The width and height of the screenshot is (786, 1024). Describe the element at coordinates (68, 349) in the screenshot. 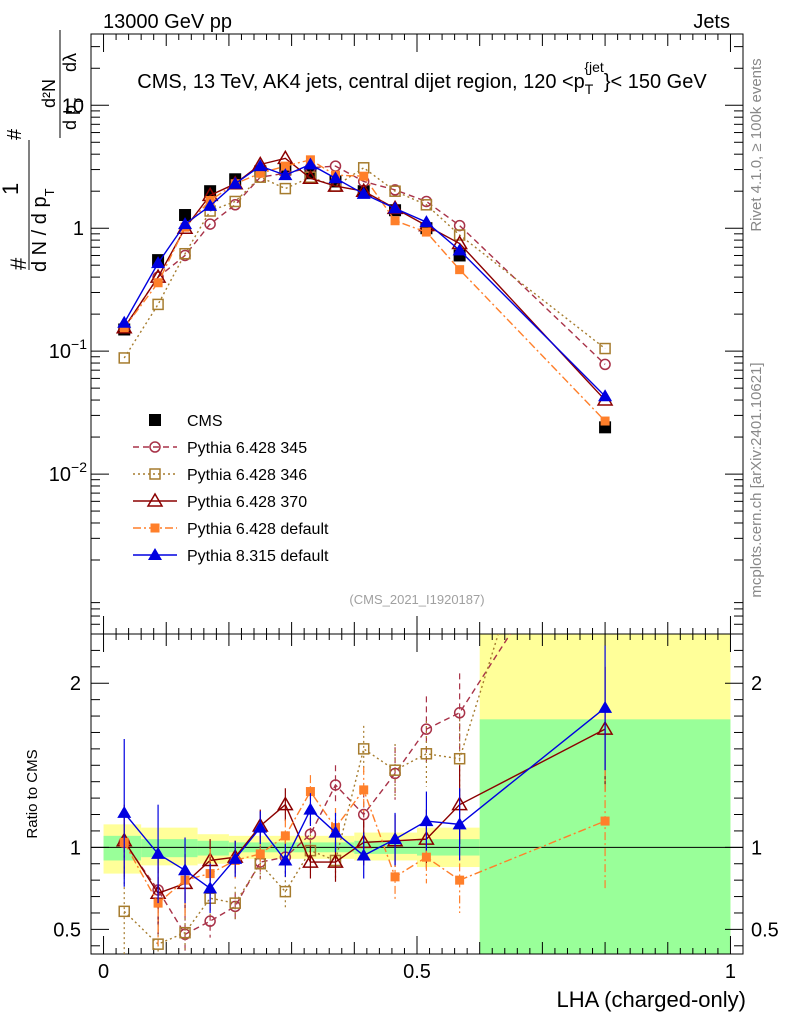

I see `main-ytick-label-1: 10⁻¹` at that location.